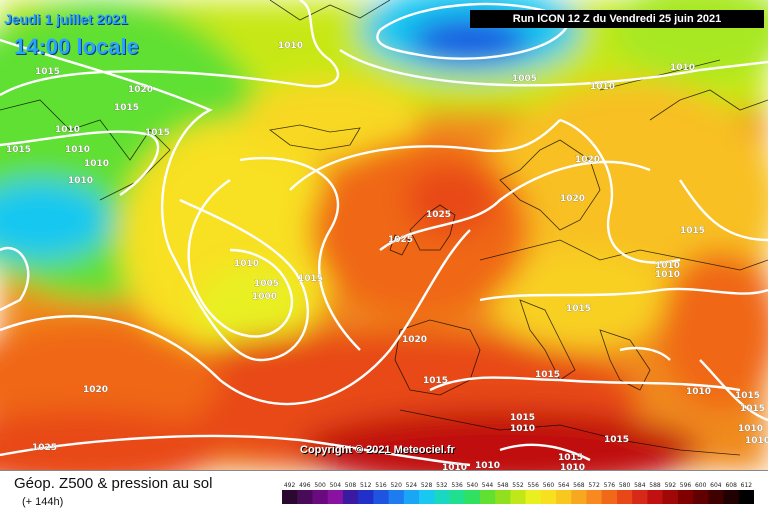 Image resolution: width=768 pixels, height=513 pixels. I want to click on scale-tick-label: 596, so click(686, 485).